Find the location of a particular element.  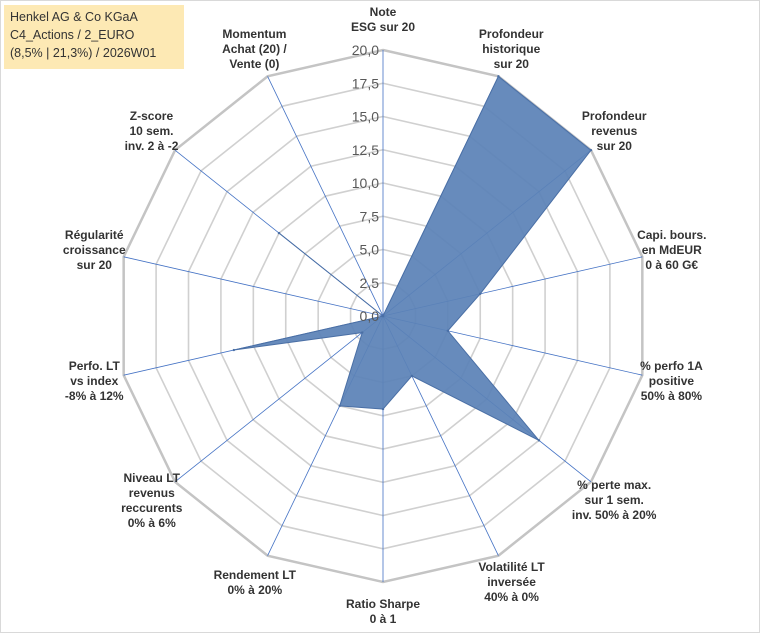

axis-label-line: 10 sem. is located at coordinates (151, 130).